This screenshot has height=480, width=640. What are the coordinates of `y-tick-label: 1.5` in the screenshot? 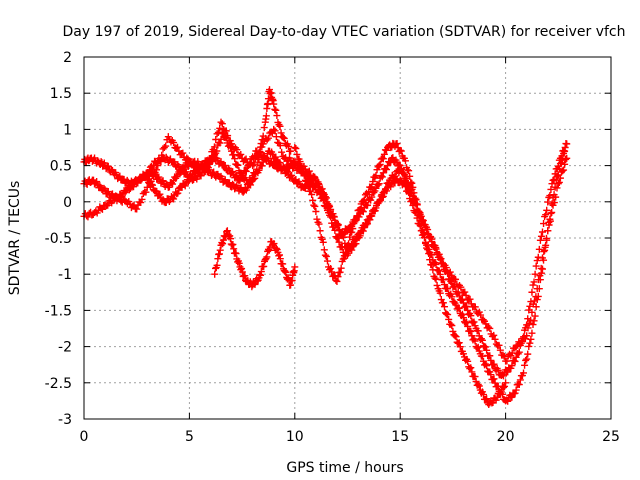 It's located at (61, 94).